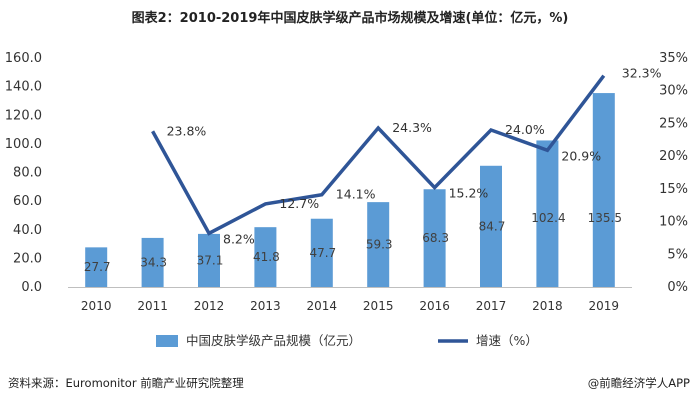 This screenshot has width=700, height=400. I want to click on y-left-tick-label: 20.0, so click(27, 258).